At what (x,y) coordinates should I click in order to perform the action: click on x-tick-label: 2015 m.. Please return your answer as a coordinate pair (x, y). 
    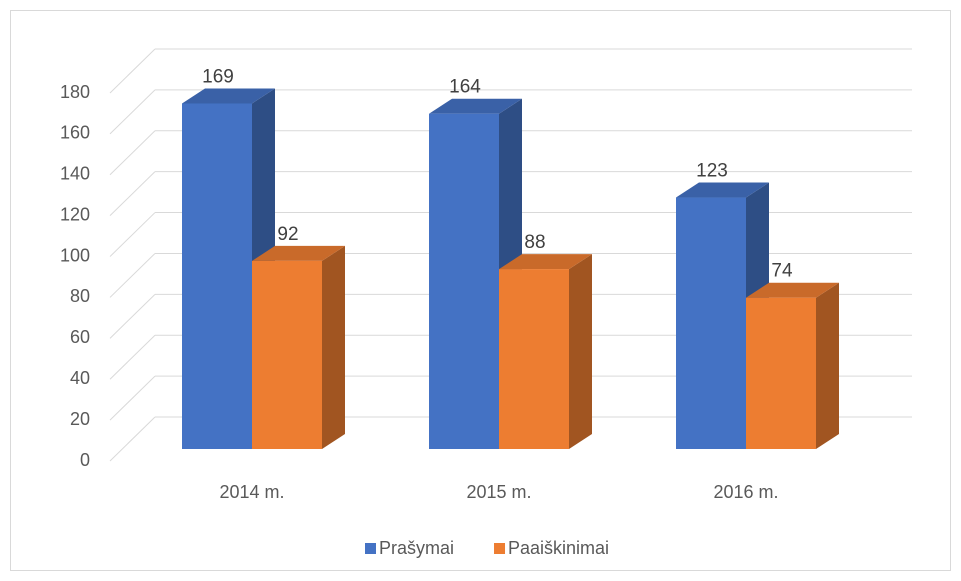
    Looking at the image, I should click on (498, 492).